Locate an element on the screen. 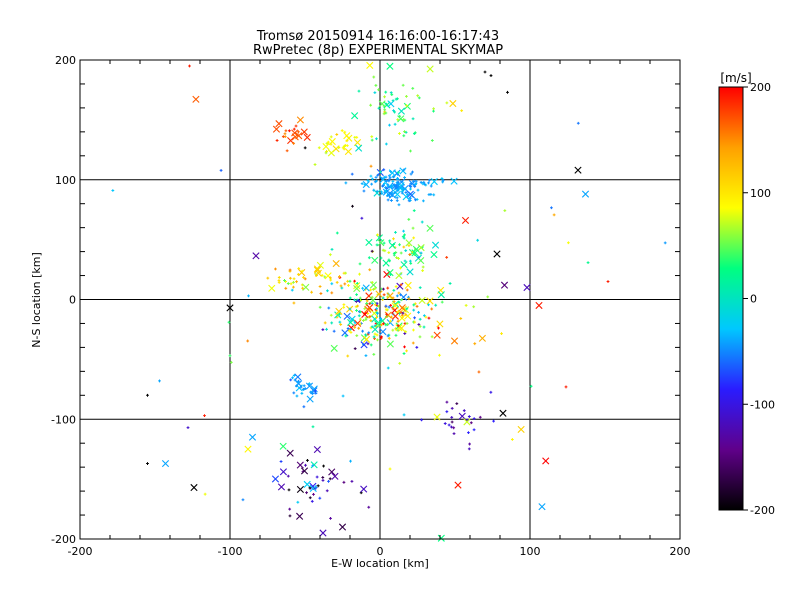 The image size is (800, 604). x-tick-label: 0 is located at coordinates (380, 551).